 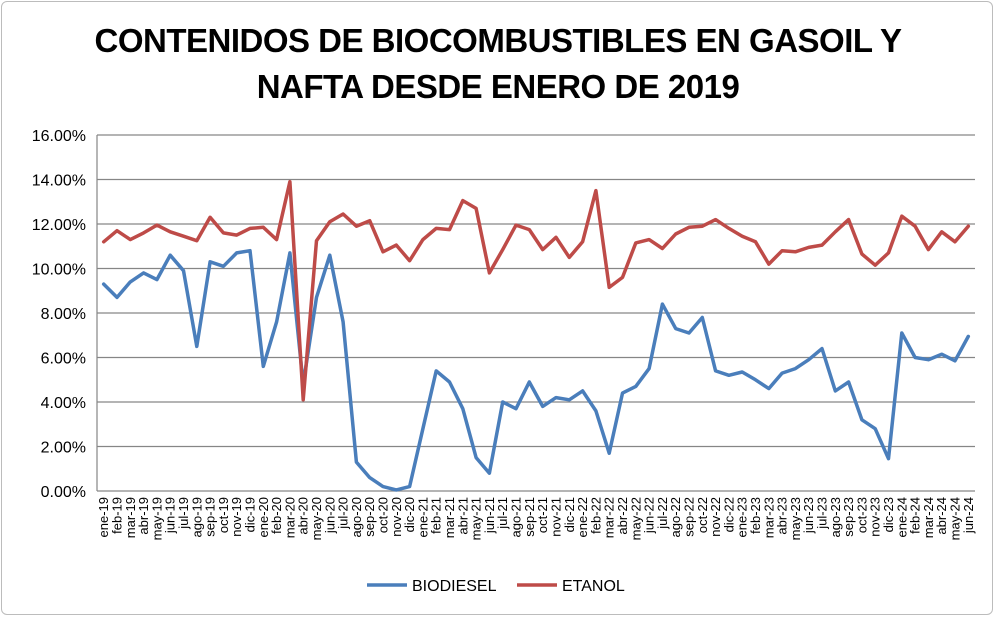 What do you see at coordinates (782, 516) in the screenshot?
I see `x-tick-label: abr-23` at bounding box center [782, 516].